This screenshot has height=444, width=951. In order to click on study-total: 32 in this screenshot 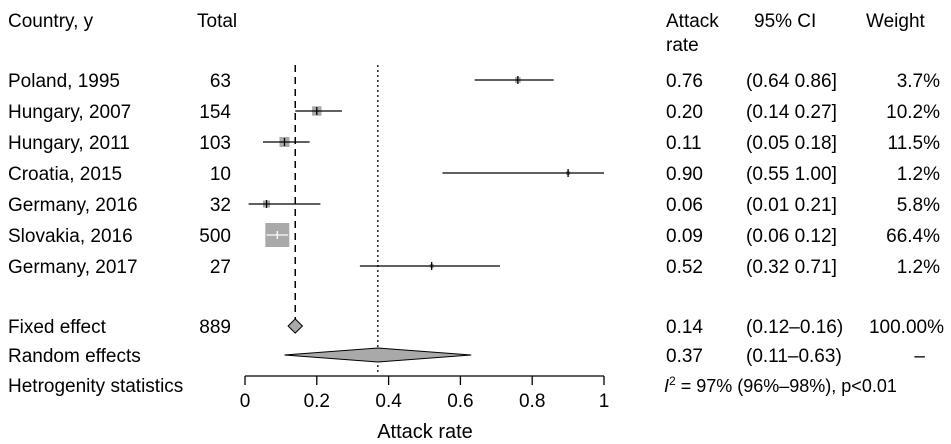, I will do `click(220, 205)`.